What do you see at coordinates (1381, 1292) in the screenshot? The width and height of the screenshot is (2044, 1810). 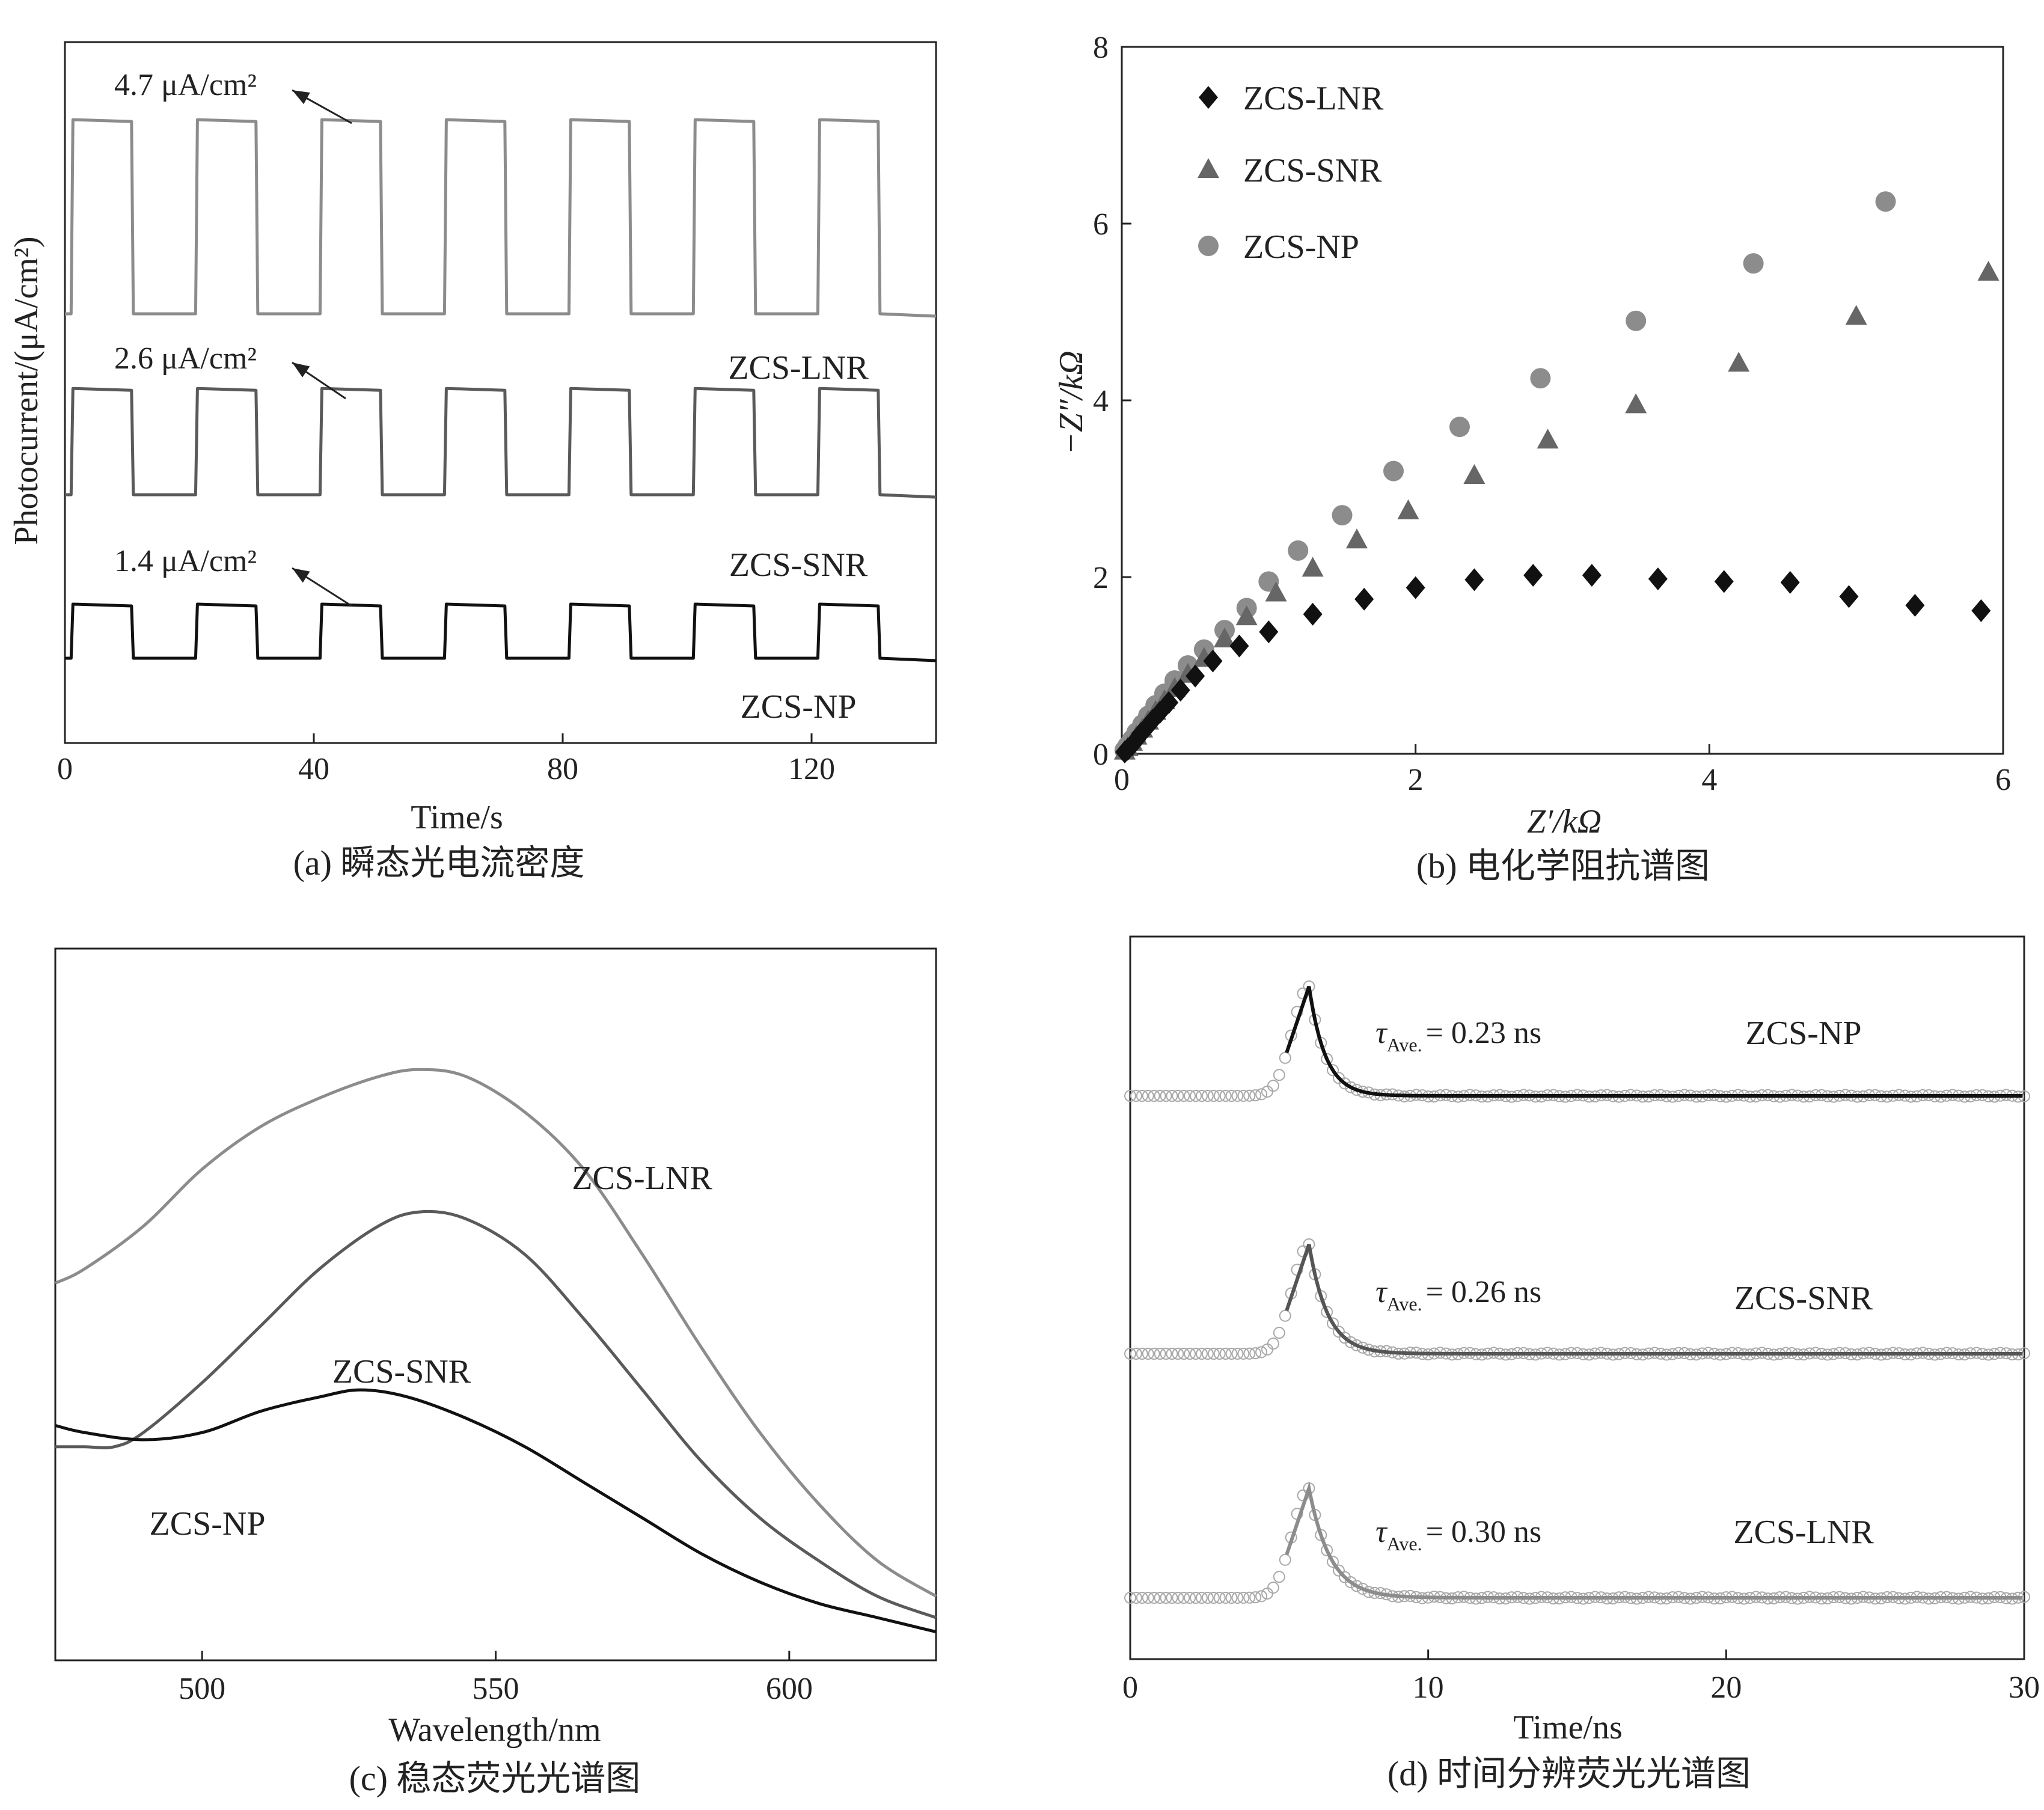 I see `tau-symbol: τ` at bounding box center [1381, 1292].